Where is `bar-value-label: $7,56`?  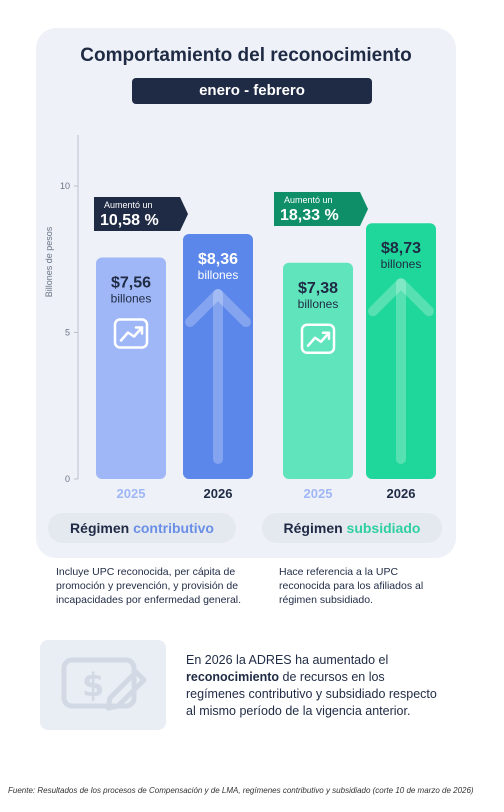
bar-value-label: $7,56 is located at coordinates (131, 282).